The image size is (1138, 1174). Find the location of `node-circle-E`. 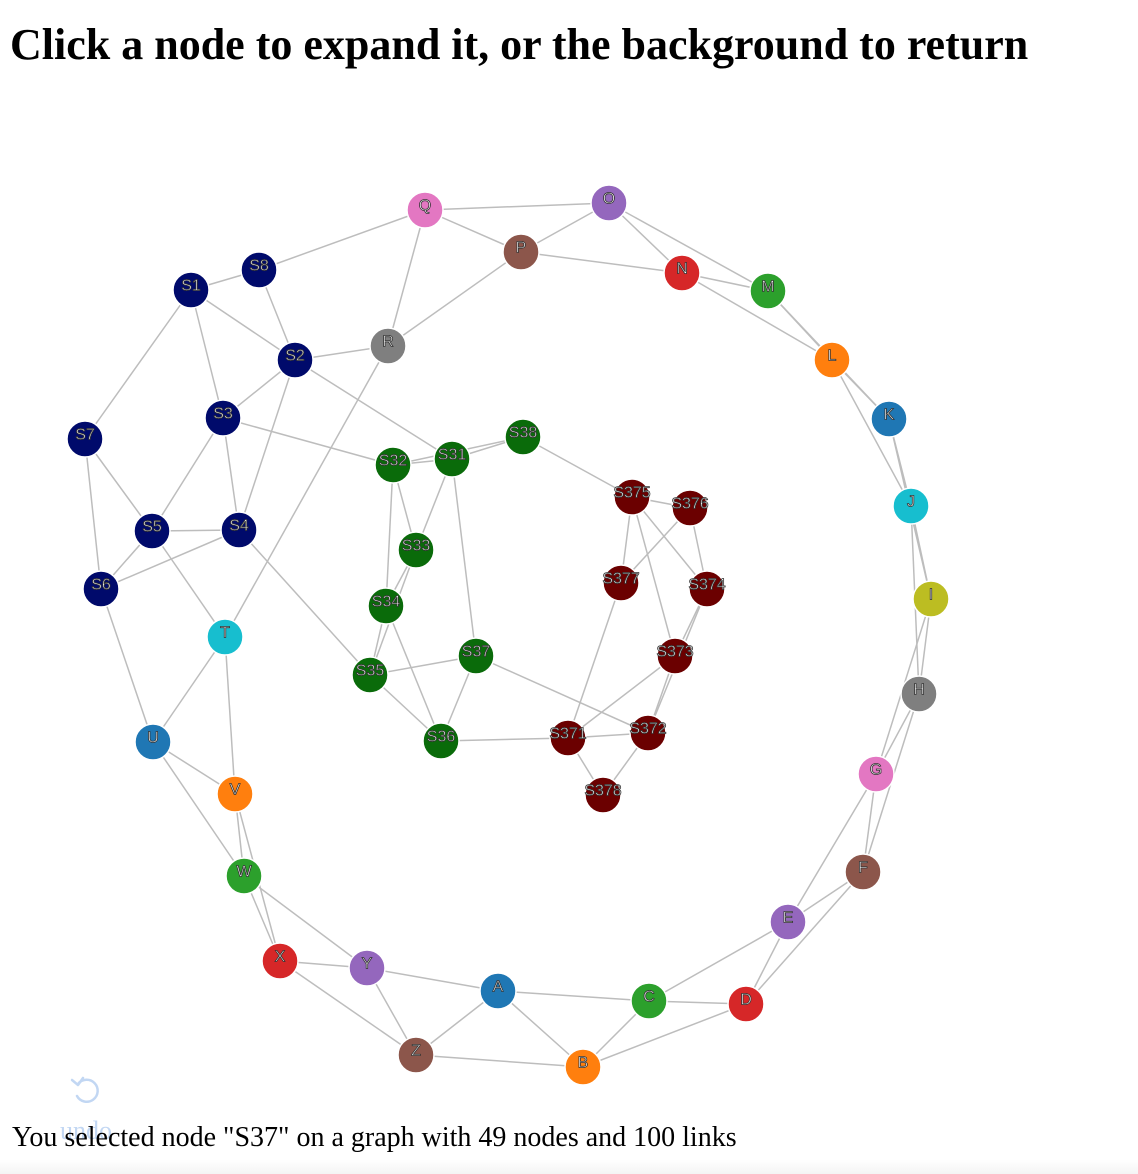

node-circle-E is located at coordinates (788, 922).